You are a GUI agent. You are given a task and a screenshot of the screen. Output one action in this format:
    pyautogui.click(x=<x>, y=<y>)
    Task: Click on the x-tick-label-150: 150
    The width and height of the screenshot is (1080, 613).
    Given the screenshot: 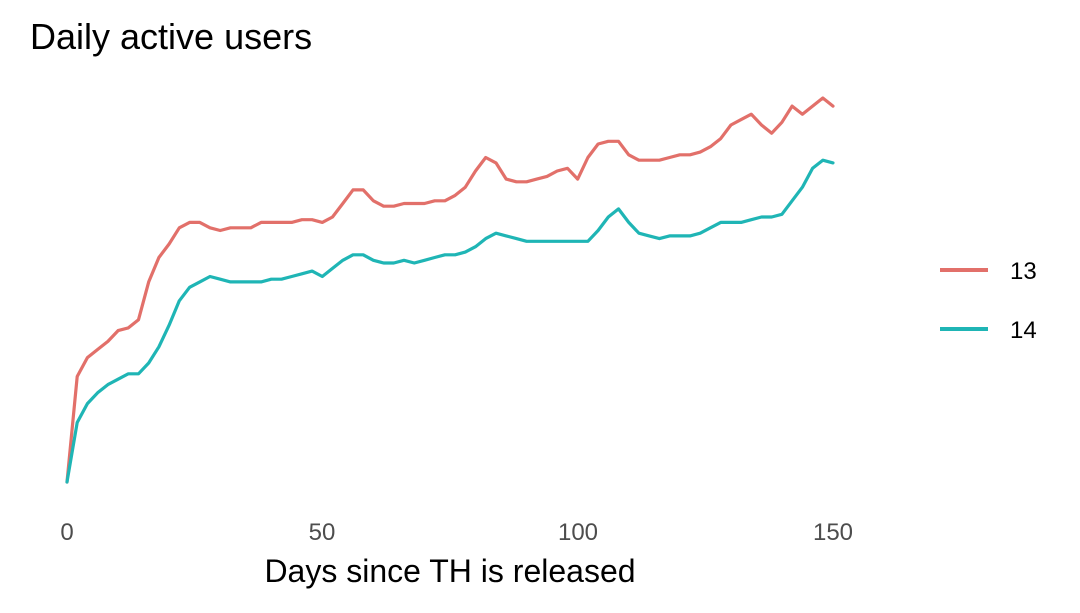 What is the action you would take?
    pyautogui.click(x=833, y=532)
    